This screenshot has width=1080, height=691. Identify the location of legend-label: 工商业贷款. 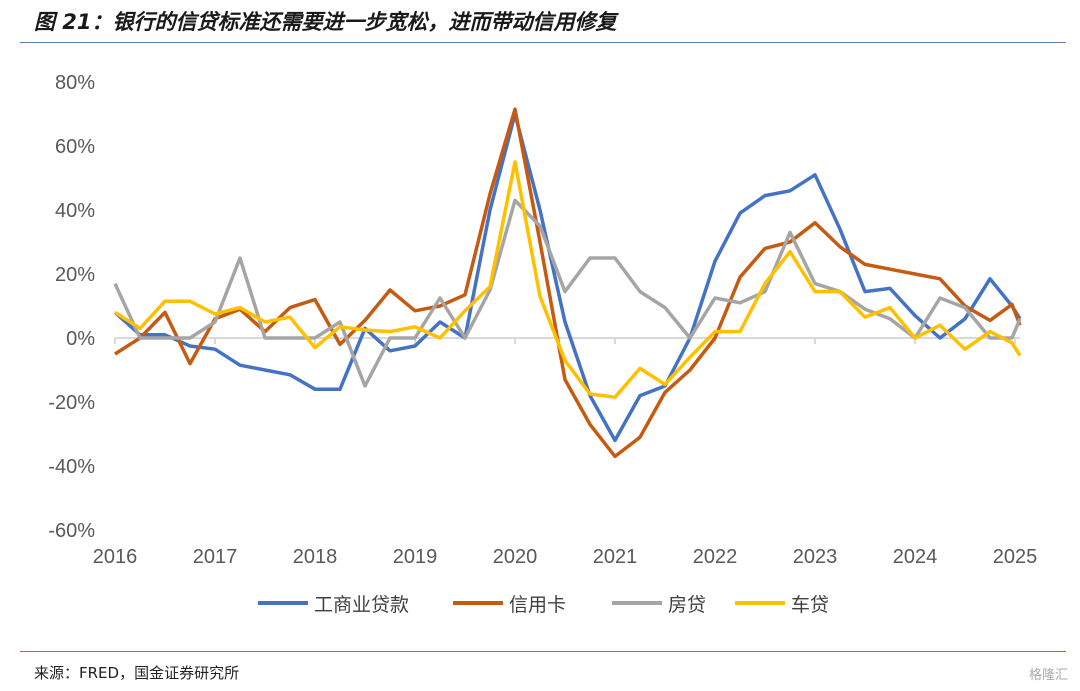
(361, 605).